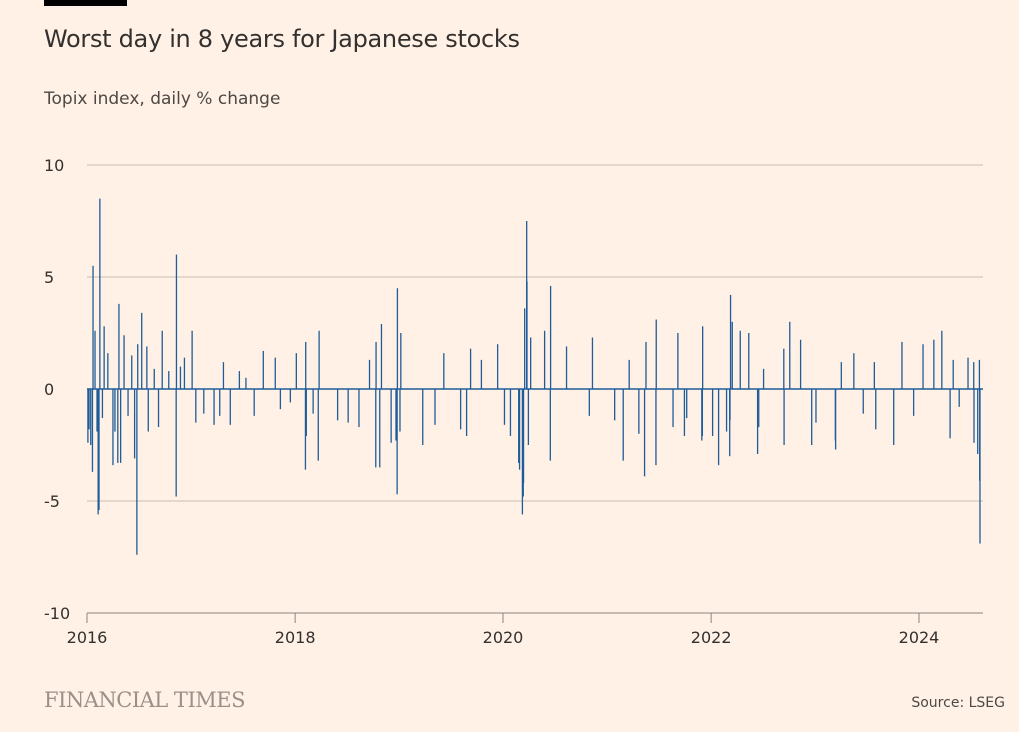 This screenshot has height=732, width=1019. What do you see at coordinates (49, 277) in the screenshot?
I see `y-tick-label: 5` at bounding box center [49, 277].